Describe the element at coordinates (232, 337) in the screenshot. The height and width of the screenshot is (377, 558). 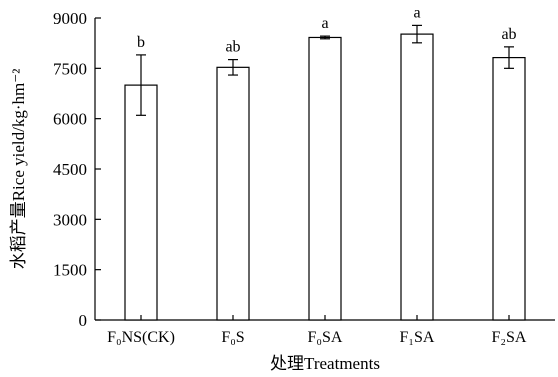
I see `x-tick-label: F₀S` at that location.